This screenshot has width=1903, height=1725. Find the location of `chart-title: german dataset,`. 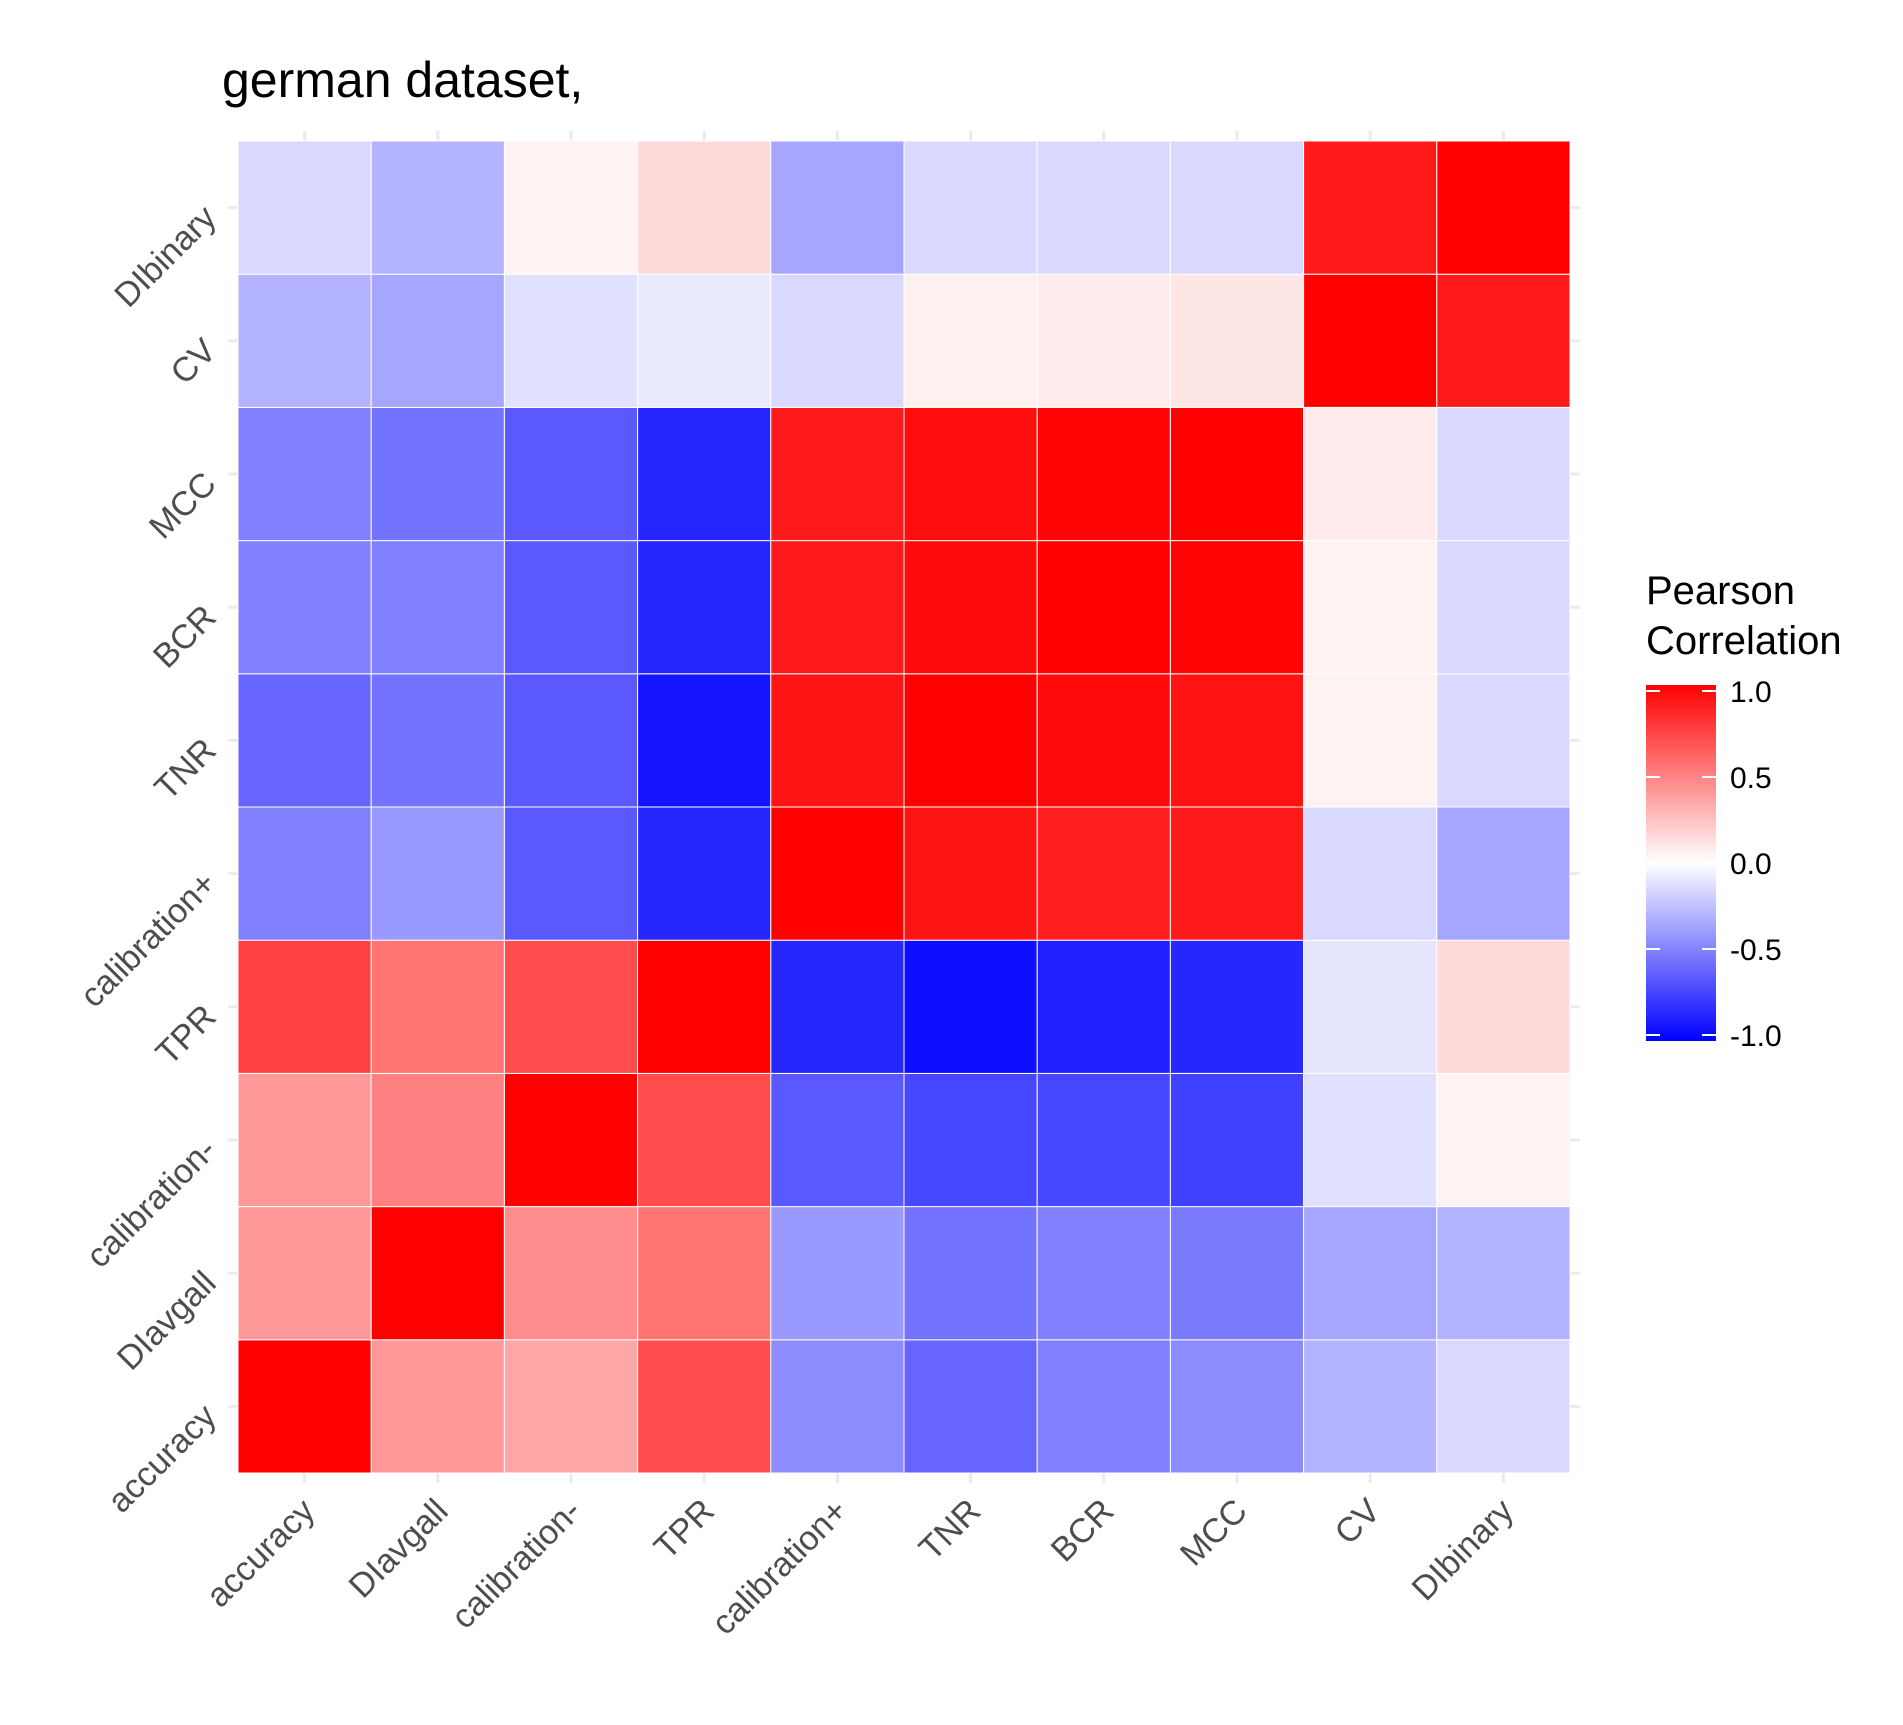

chart-title: german dataset, is located at coordinates (402, 80).